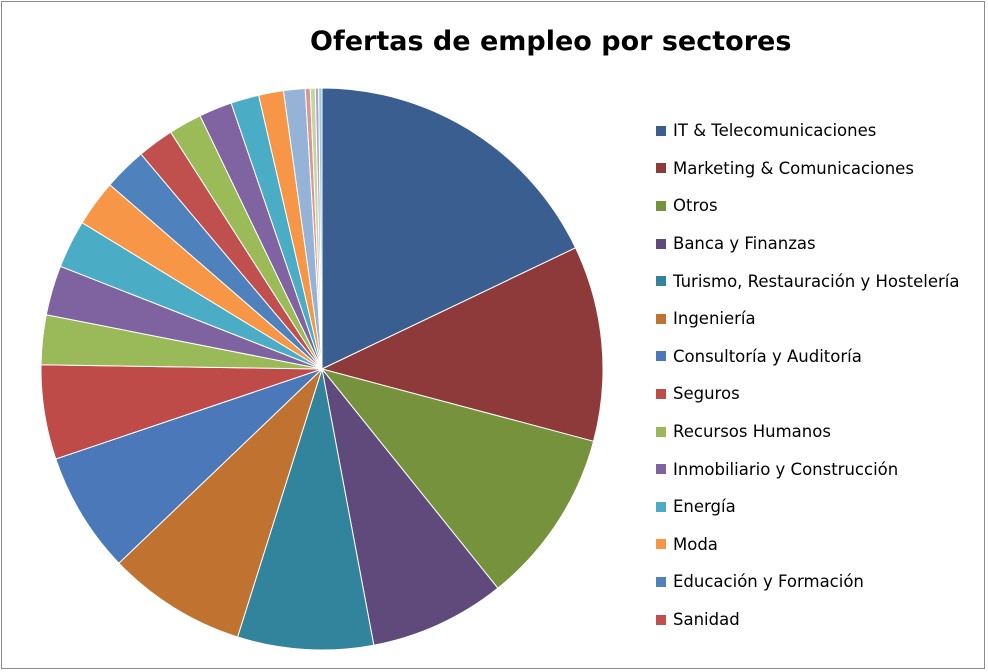 The width and height of the screenshot is (988, 672). Describe the element at coordinates (807, 206) in the screenshot. I see `legend-item: Otros` at that location.